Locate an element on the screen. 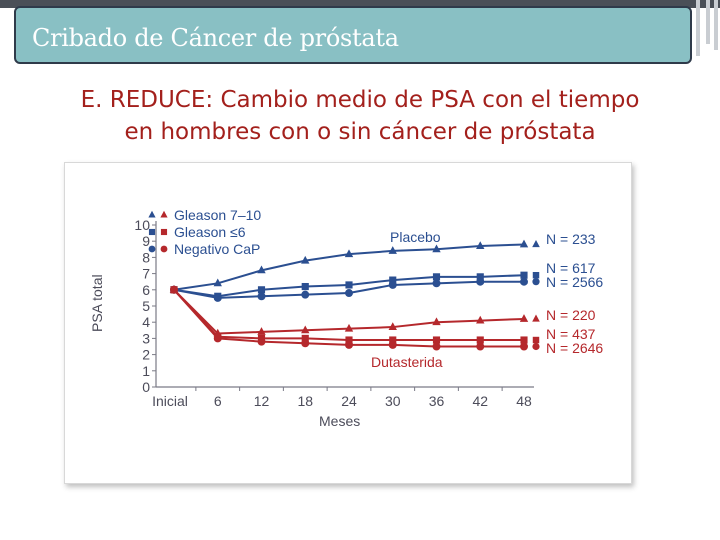  placebo-group-label: Placebo is located at coordinates (415, 237).